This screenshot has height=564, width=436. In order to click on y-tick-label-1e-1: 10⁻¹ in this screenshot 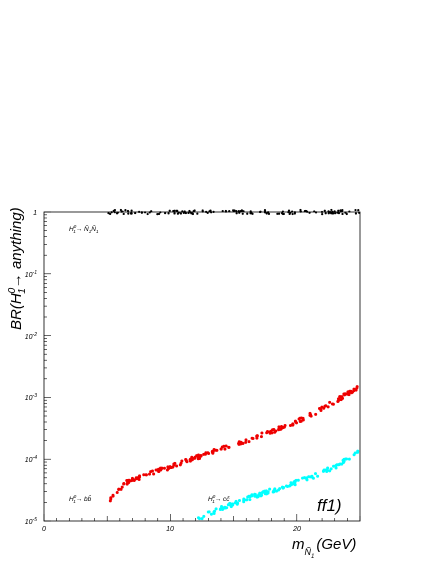, I will do `click(31, 274)`.